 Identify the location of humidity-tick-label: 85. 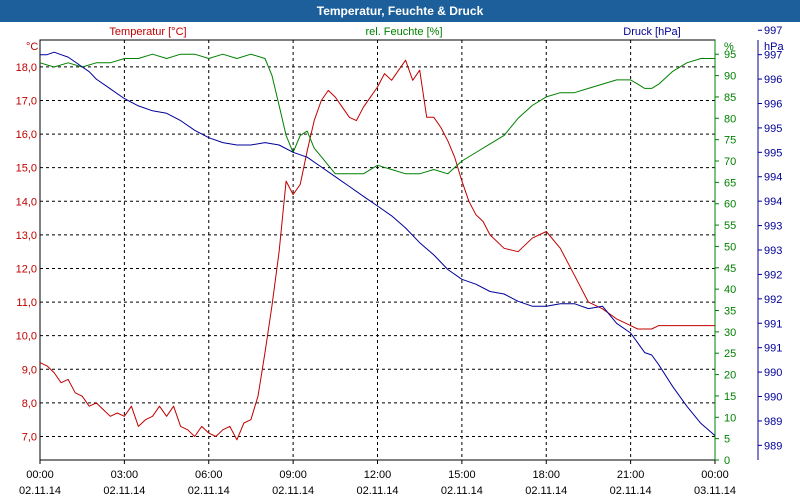
(730, 98).